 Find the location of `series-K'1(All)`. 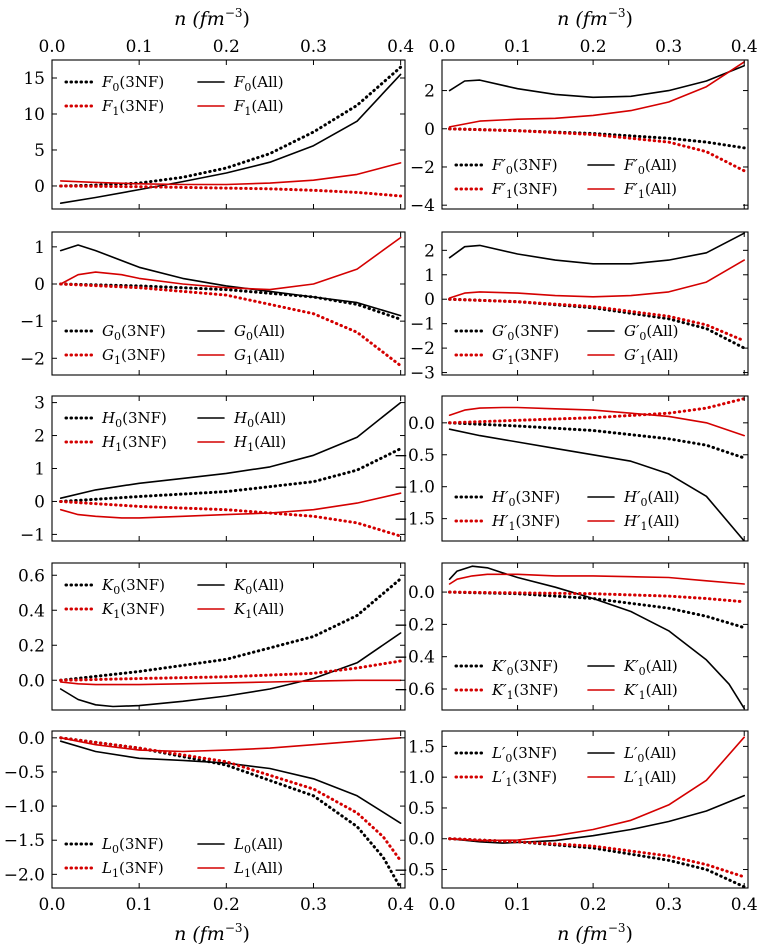

series-K'1(All) is located at coordinates (597, 579).